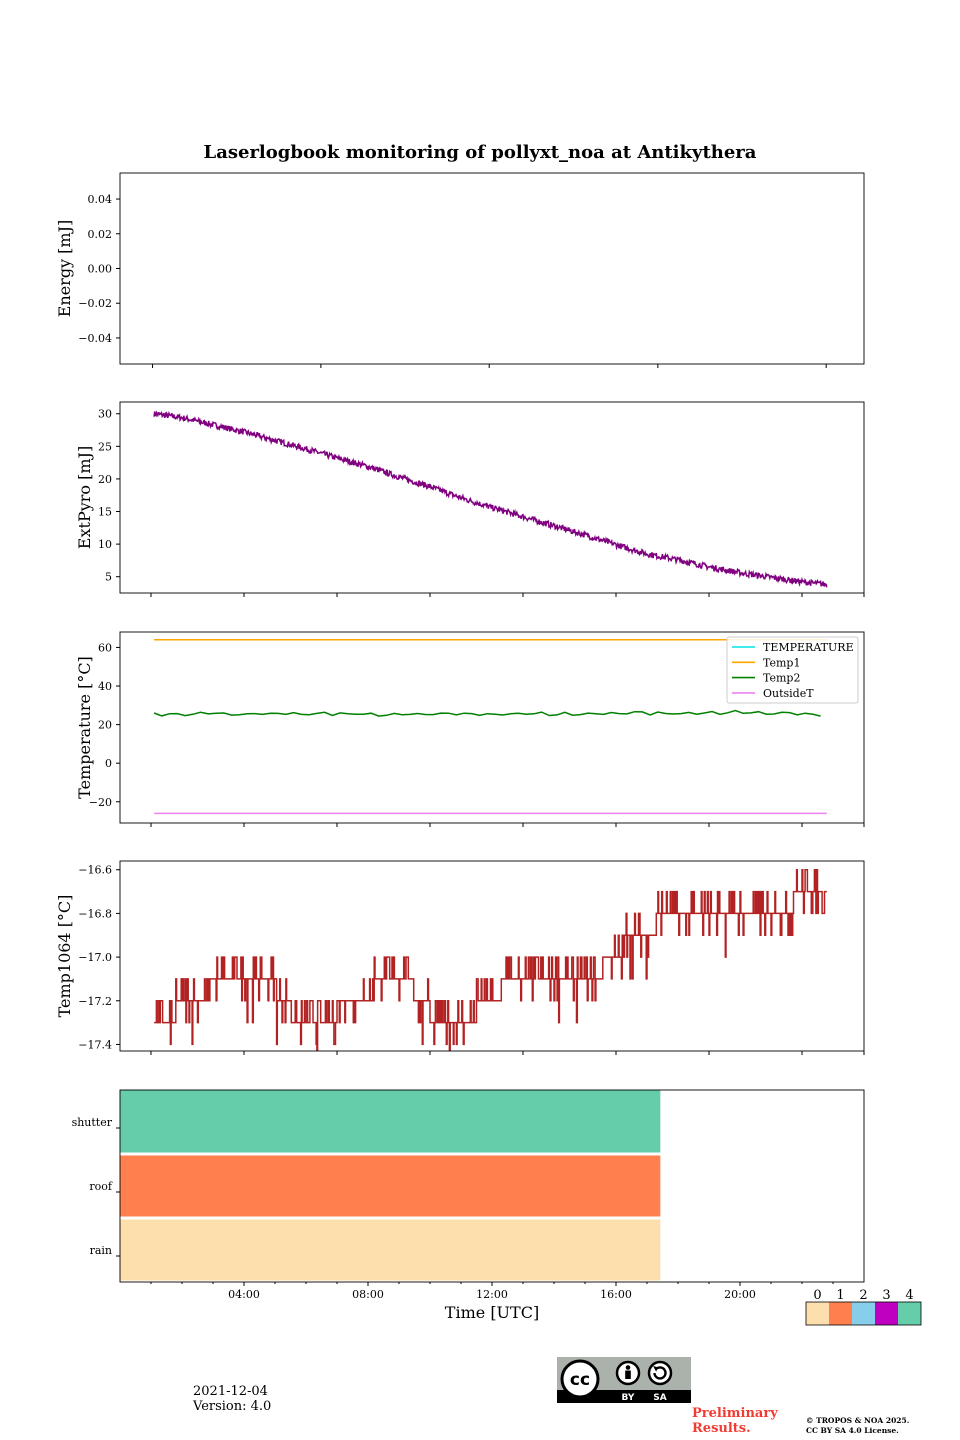 Image resolution: width=960 pixels, height=1440 pixels. I want to click on legend-label-outsidet: OutsideT, so click(788, 693).